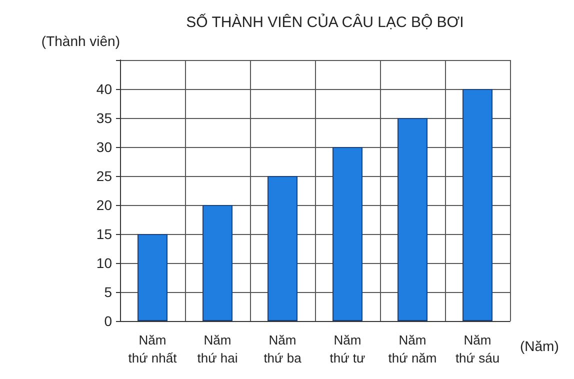 Image resolution: width=574 pixels, height=379 pixels. Describe the element at coordinates (108, 321) in the screenshot. I see `y-tick-label: 0` at that location.